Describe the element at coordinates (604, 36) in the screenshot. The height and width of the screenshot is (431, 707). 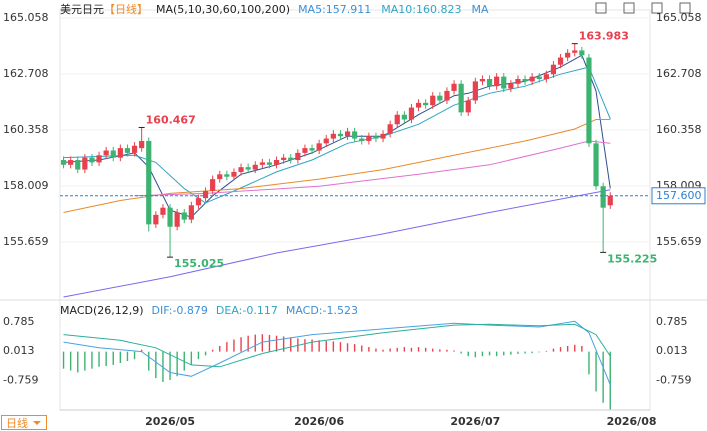
I see `annotation-label: 163.983` at that location.